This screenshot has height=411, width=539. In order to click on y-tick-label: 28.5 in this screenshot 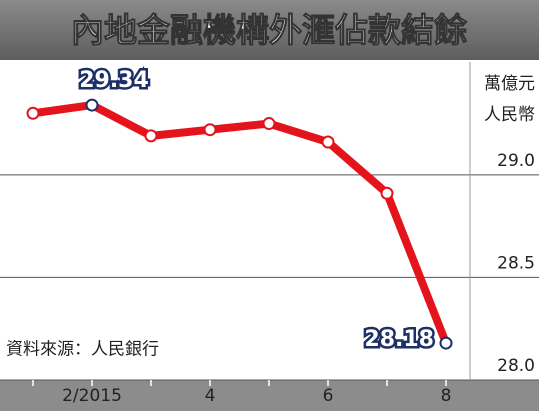, I will do `click(516, 263)`.